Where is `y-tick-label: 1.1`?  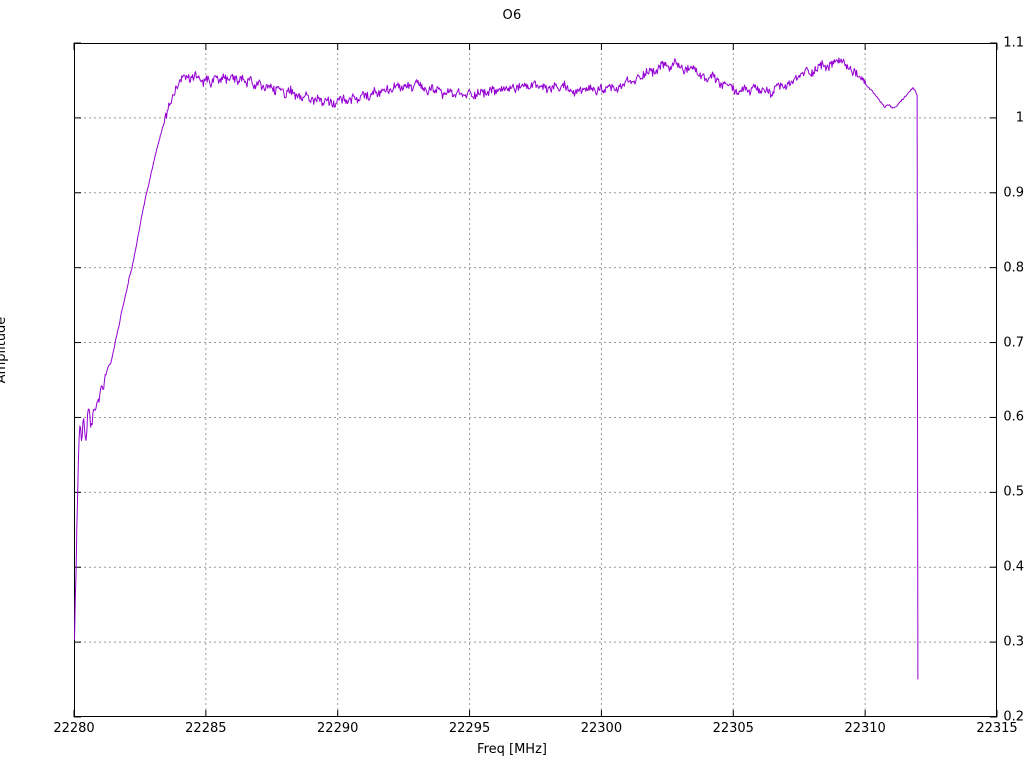 y-tick-label: 1.1 is located at coordinates (1013, 43).